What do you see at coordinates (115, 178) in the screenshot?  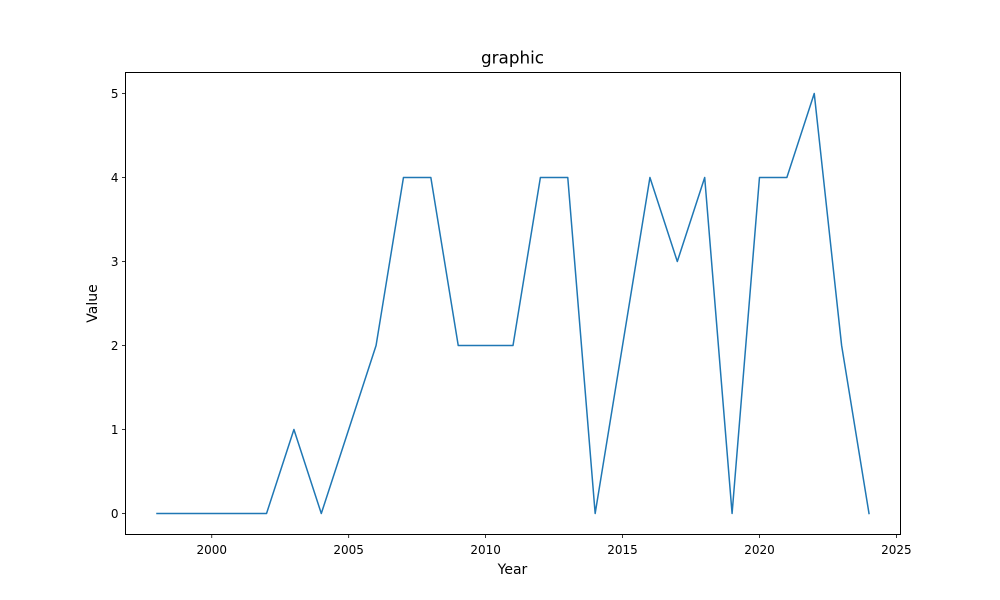 I see `y-tick-label: 4` at bounding box center [115, 178].